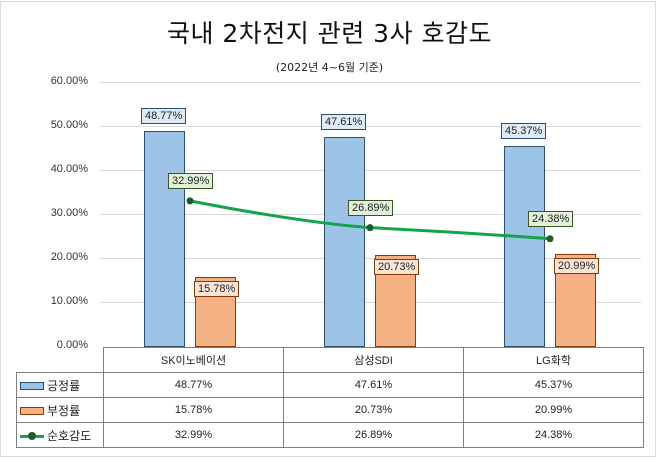  What do you see at coordinates (193, 435) in the screenshot?
I see `table-cell: 32.99%` at bounding box center [193, 435].